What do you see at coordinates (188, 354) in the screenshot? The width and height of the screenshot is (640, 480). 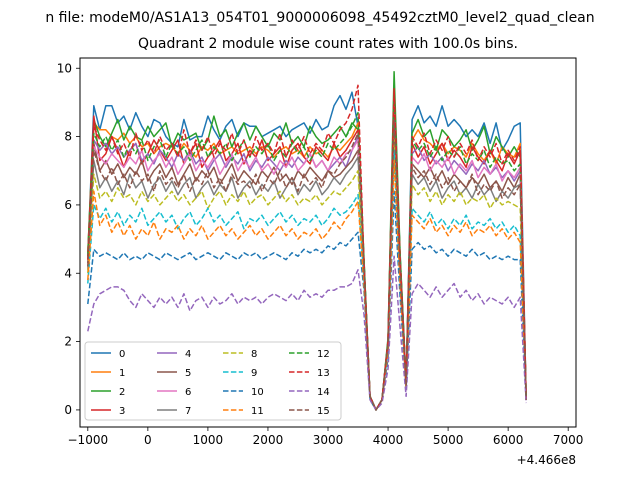 I see `legend-label-4: 4` at bounding box center [188, 354].